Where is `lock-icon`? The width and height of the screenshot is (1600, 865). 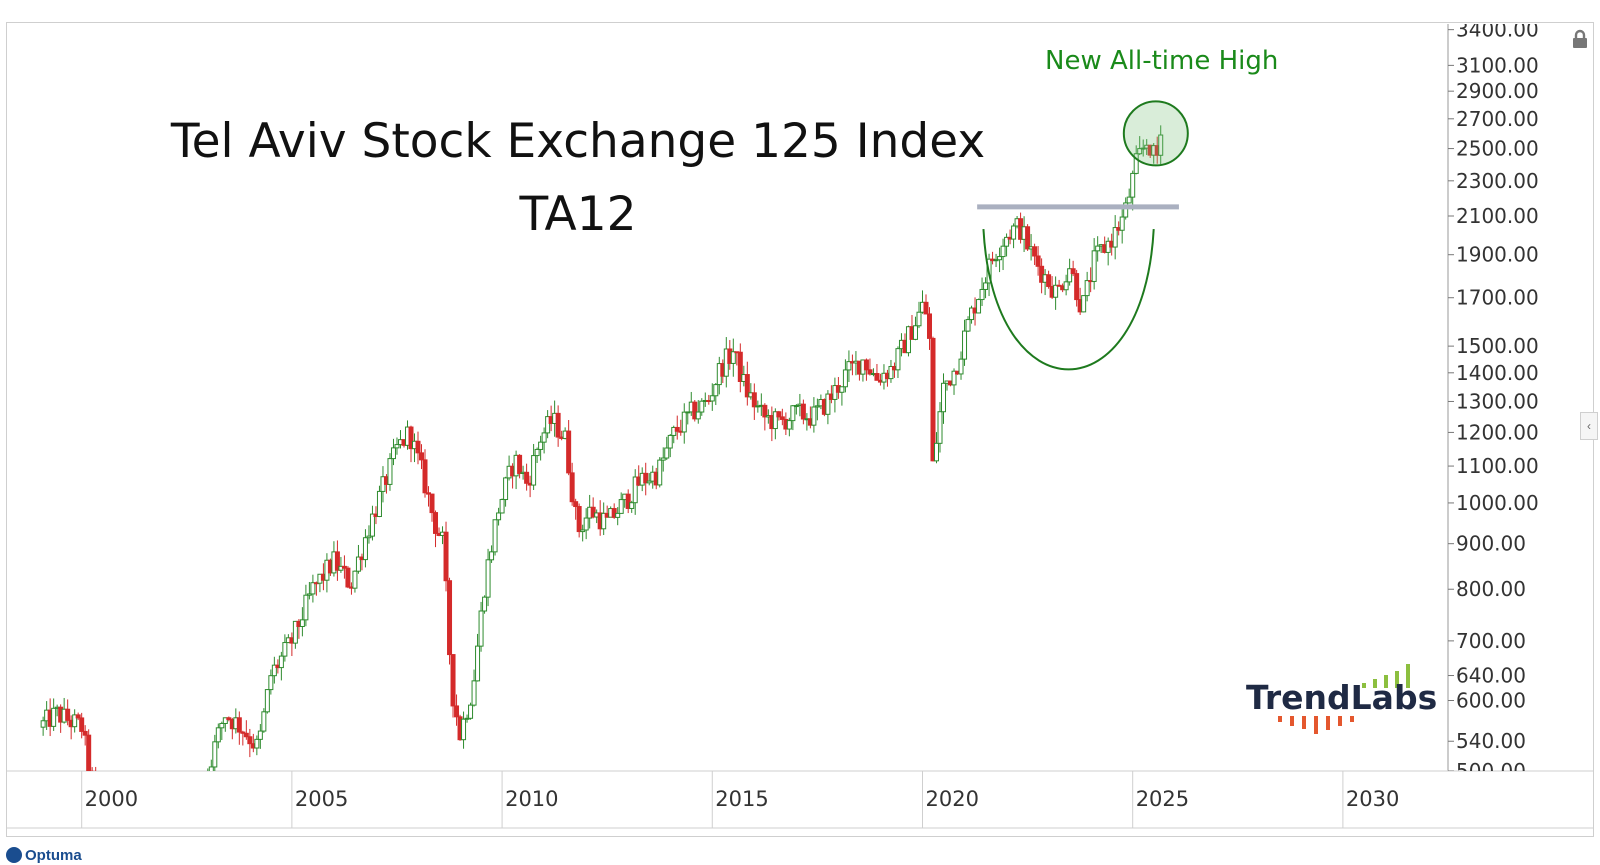
lock-icon is located at coordinates (1580, 38).